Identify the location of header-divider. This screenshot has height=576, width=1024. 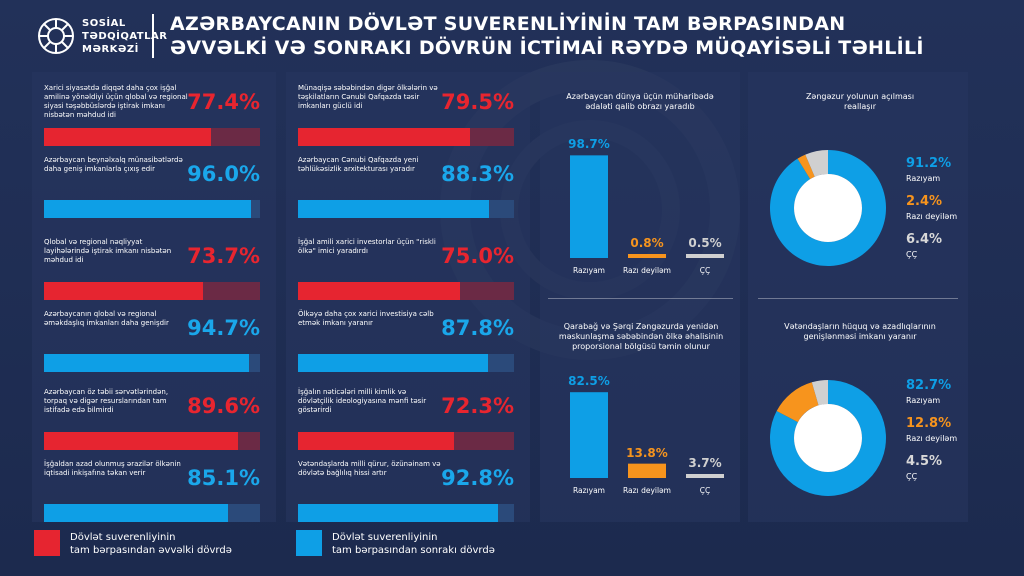
(153, 36).